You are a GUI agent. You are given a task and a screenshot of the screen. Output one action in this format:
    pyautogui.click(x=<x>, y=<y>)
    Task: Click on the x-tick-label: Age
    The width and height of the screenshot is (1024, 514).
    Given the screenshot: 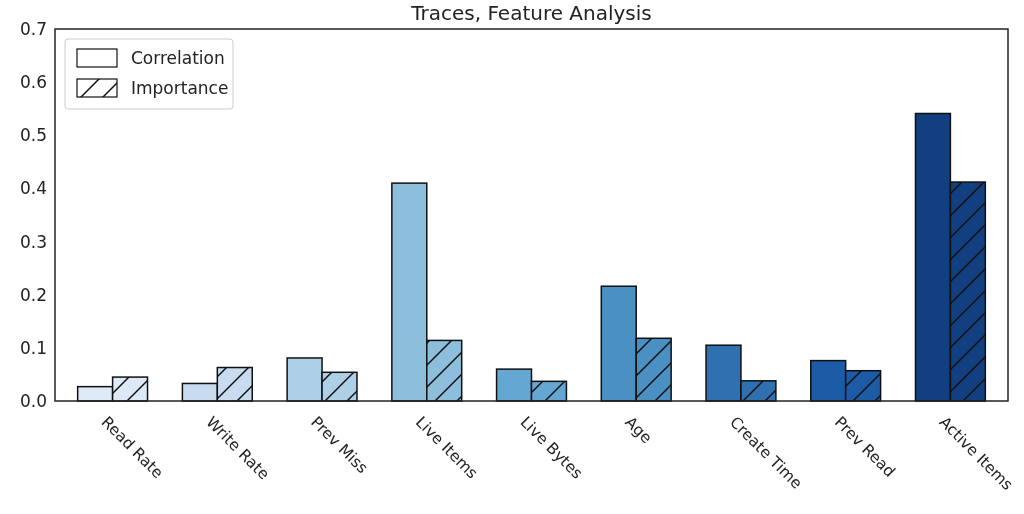 What is the action you would take?
    pyautogui.click(x=638, y=430)
    